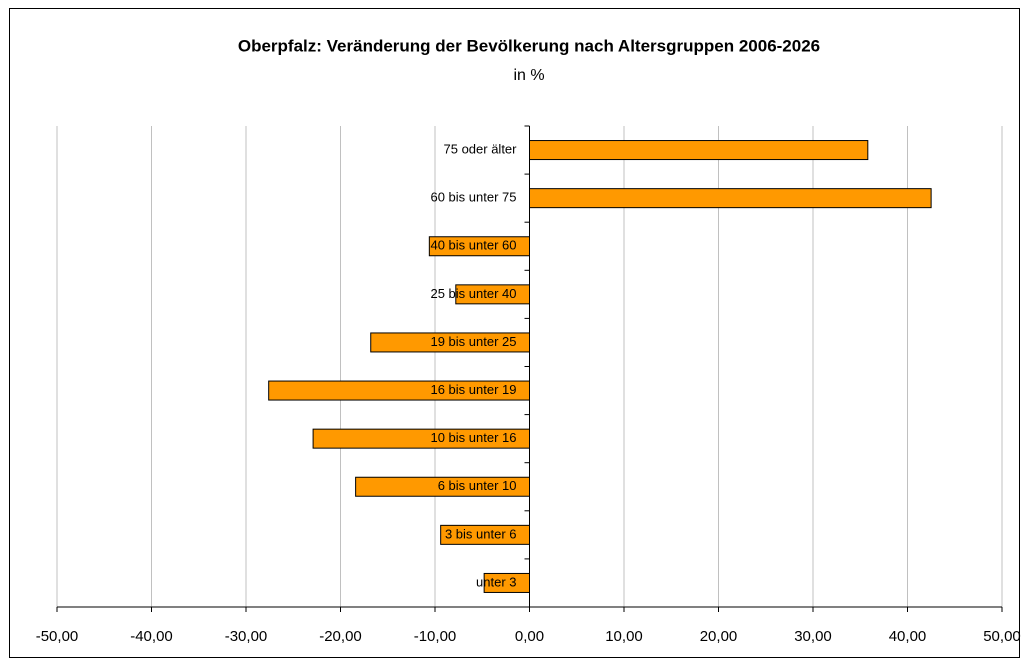  Describe the element at coordinates (529, 636) in the screenshot. I see `x-tick-label: 0,00` at that location.